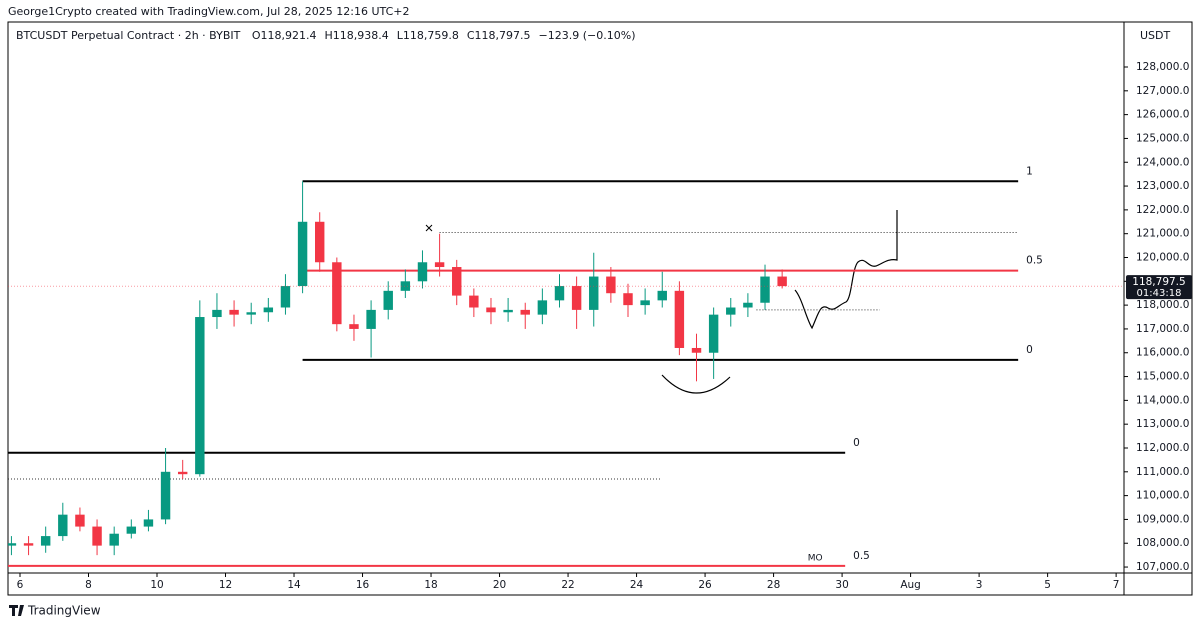 The width and height of the screenshot is (1200, 625). I want to click on y-tick-label: 127,000.0, so click(1162, 91).